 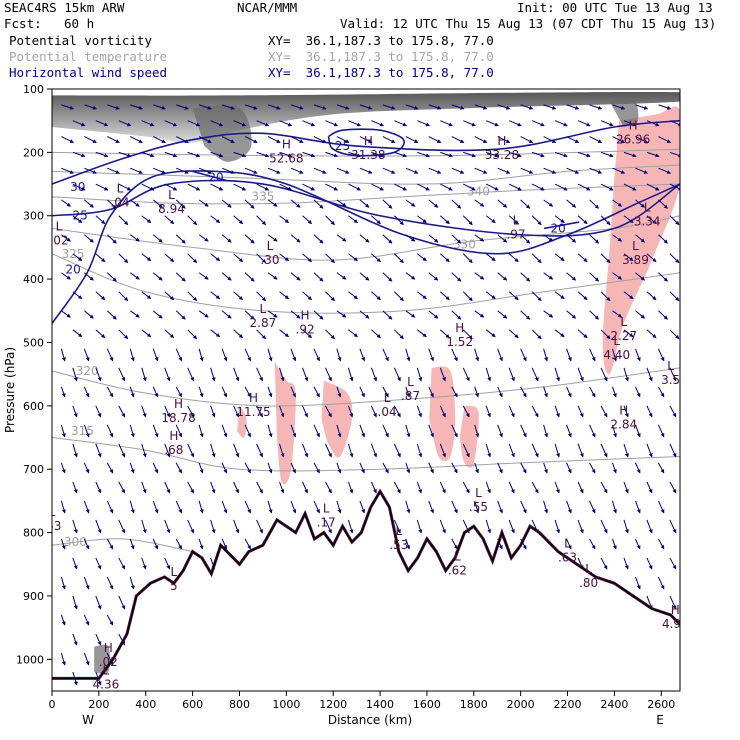 I want to click on theta-contour-label: 320, so click(x=87, y=371).